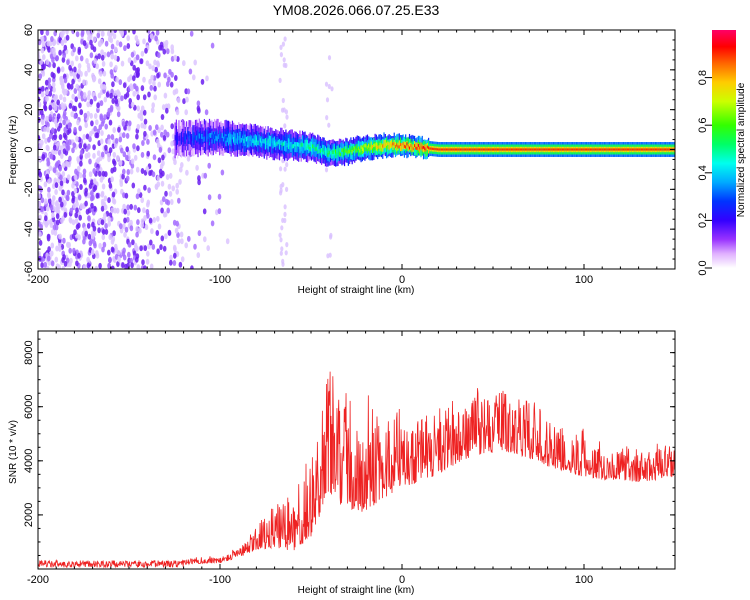 The width and height of the screenshot is (750, 600). Describe the element at coordinates (29, 269) in the screenshot. I see `y-tick-label: -60` at that location.